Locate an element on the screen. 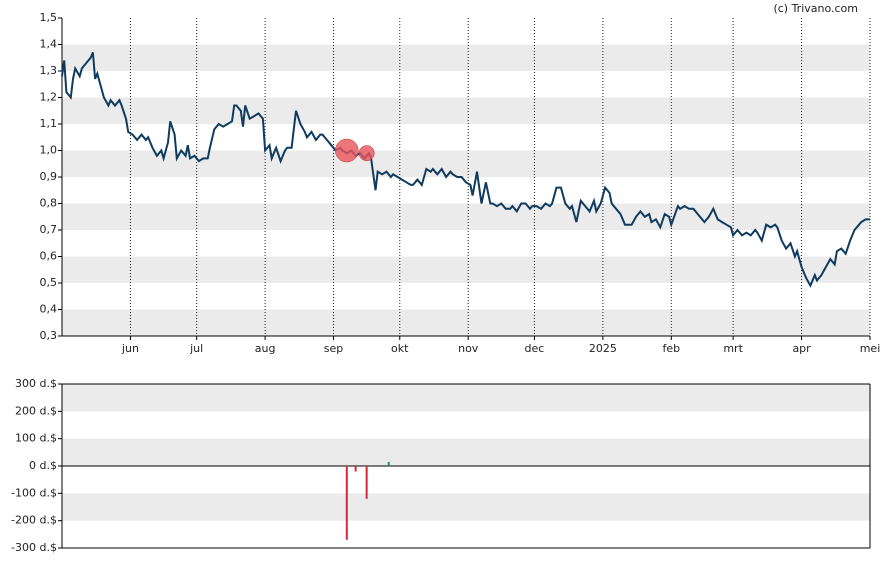 The width and height of the screenshot is (888, 569). x-tick-label: apr is located at coordinates (801, 348).